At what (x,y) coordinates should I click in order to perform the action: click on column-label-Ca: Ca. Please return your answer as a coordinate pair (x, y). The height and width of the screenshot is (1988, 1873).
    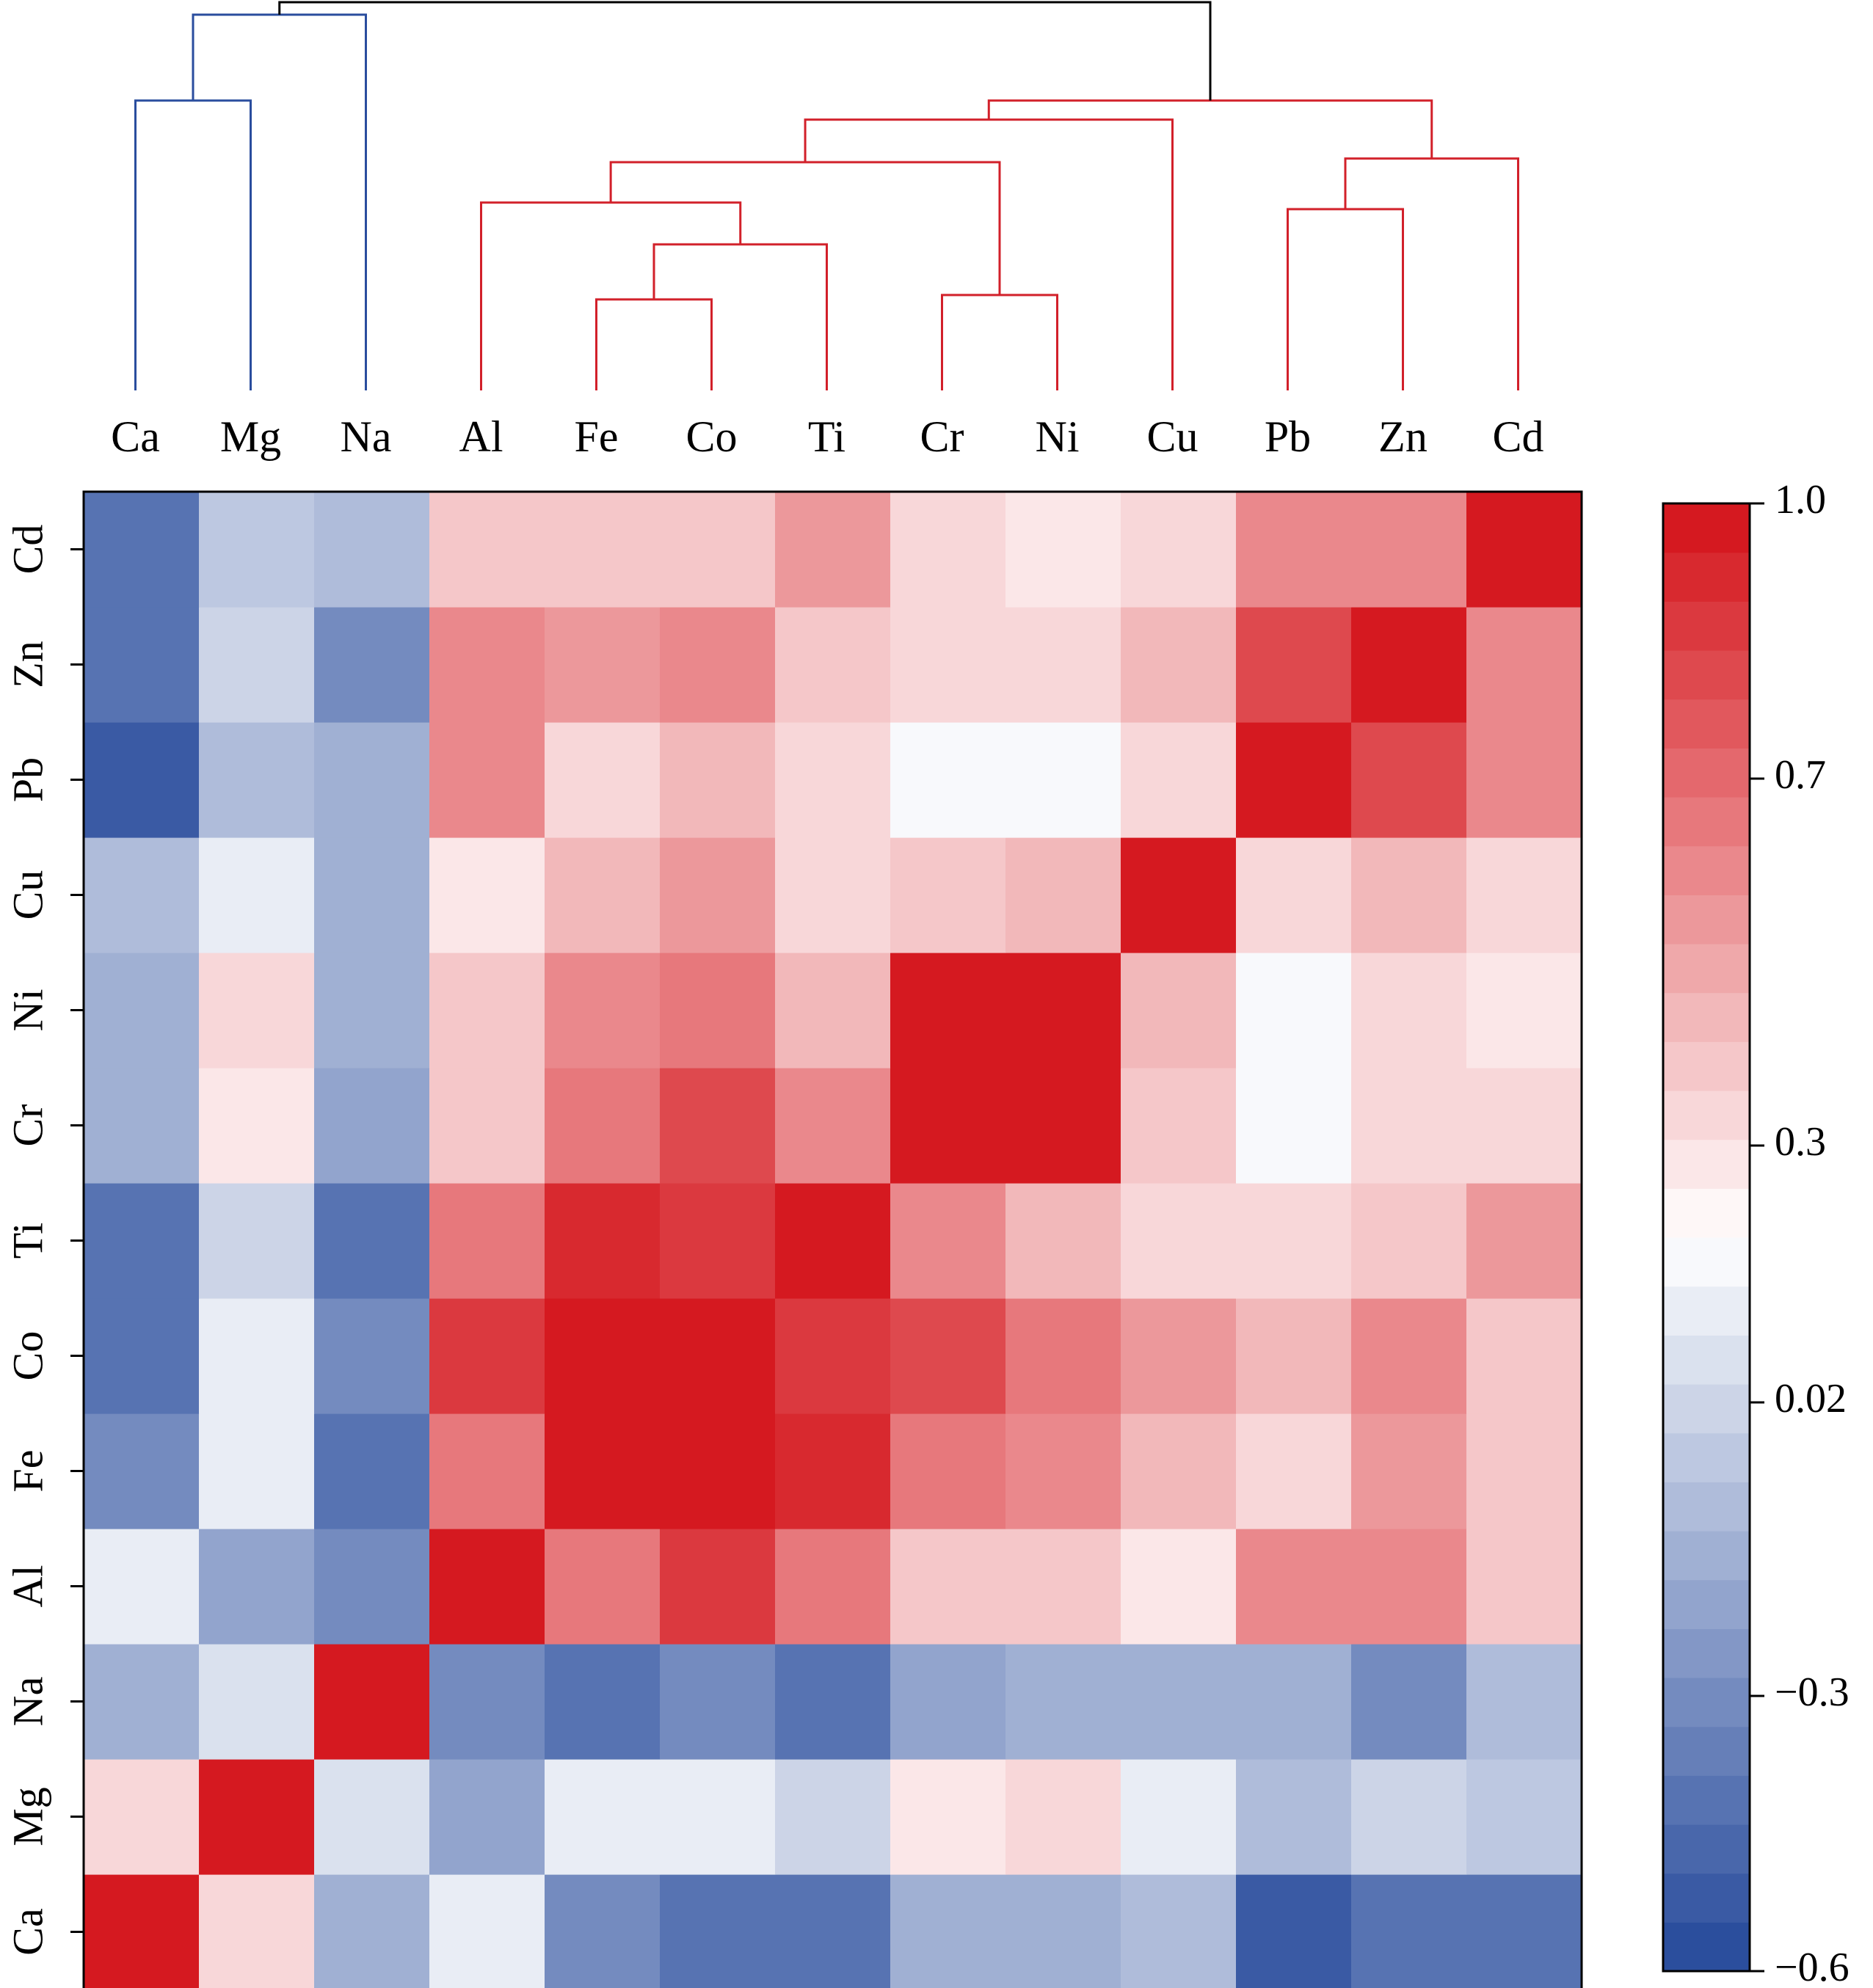
    Looking at the image, I should click on (136, 436).